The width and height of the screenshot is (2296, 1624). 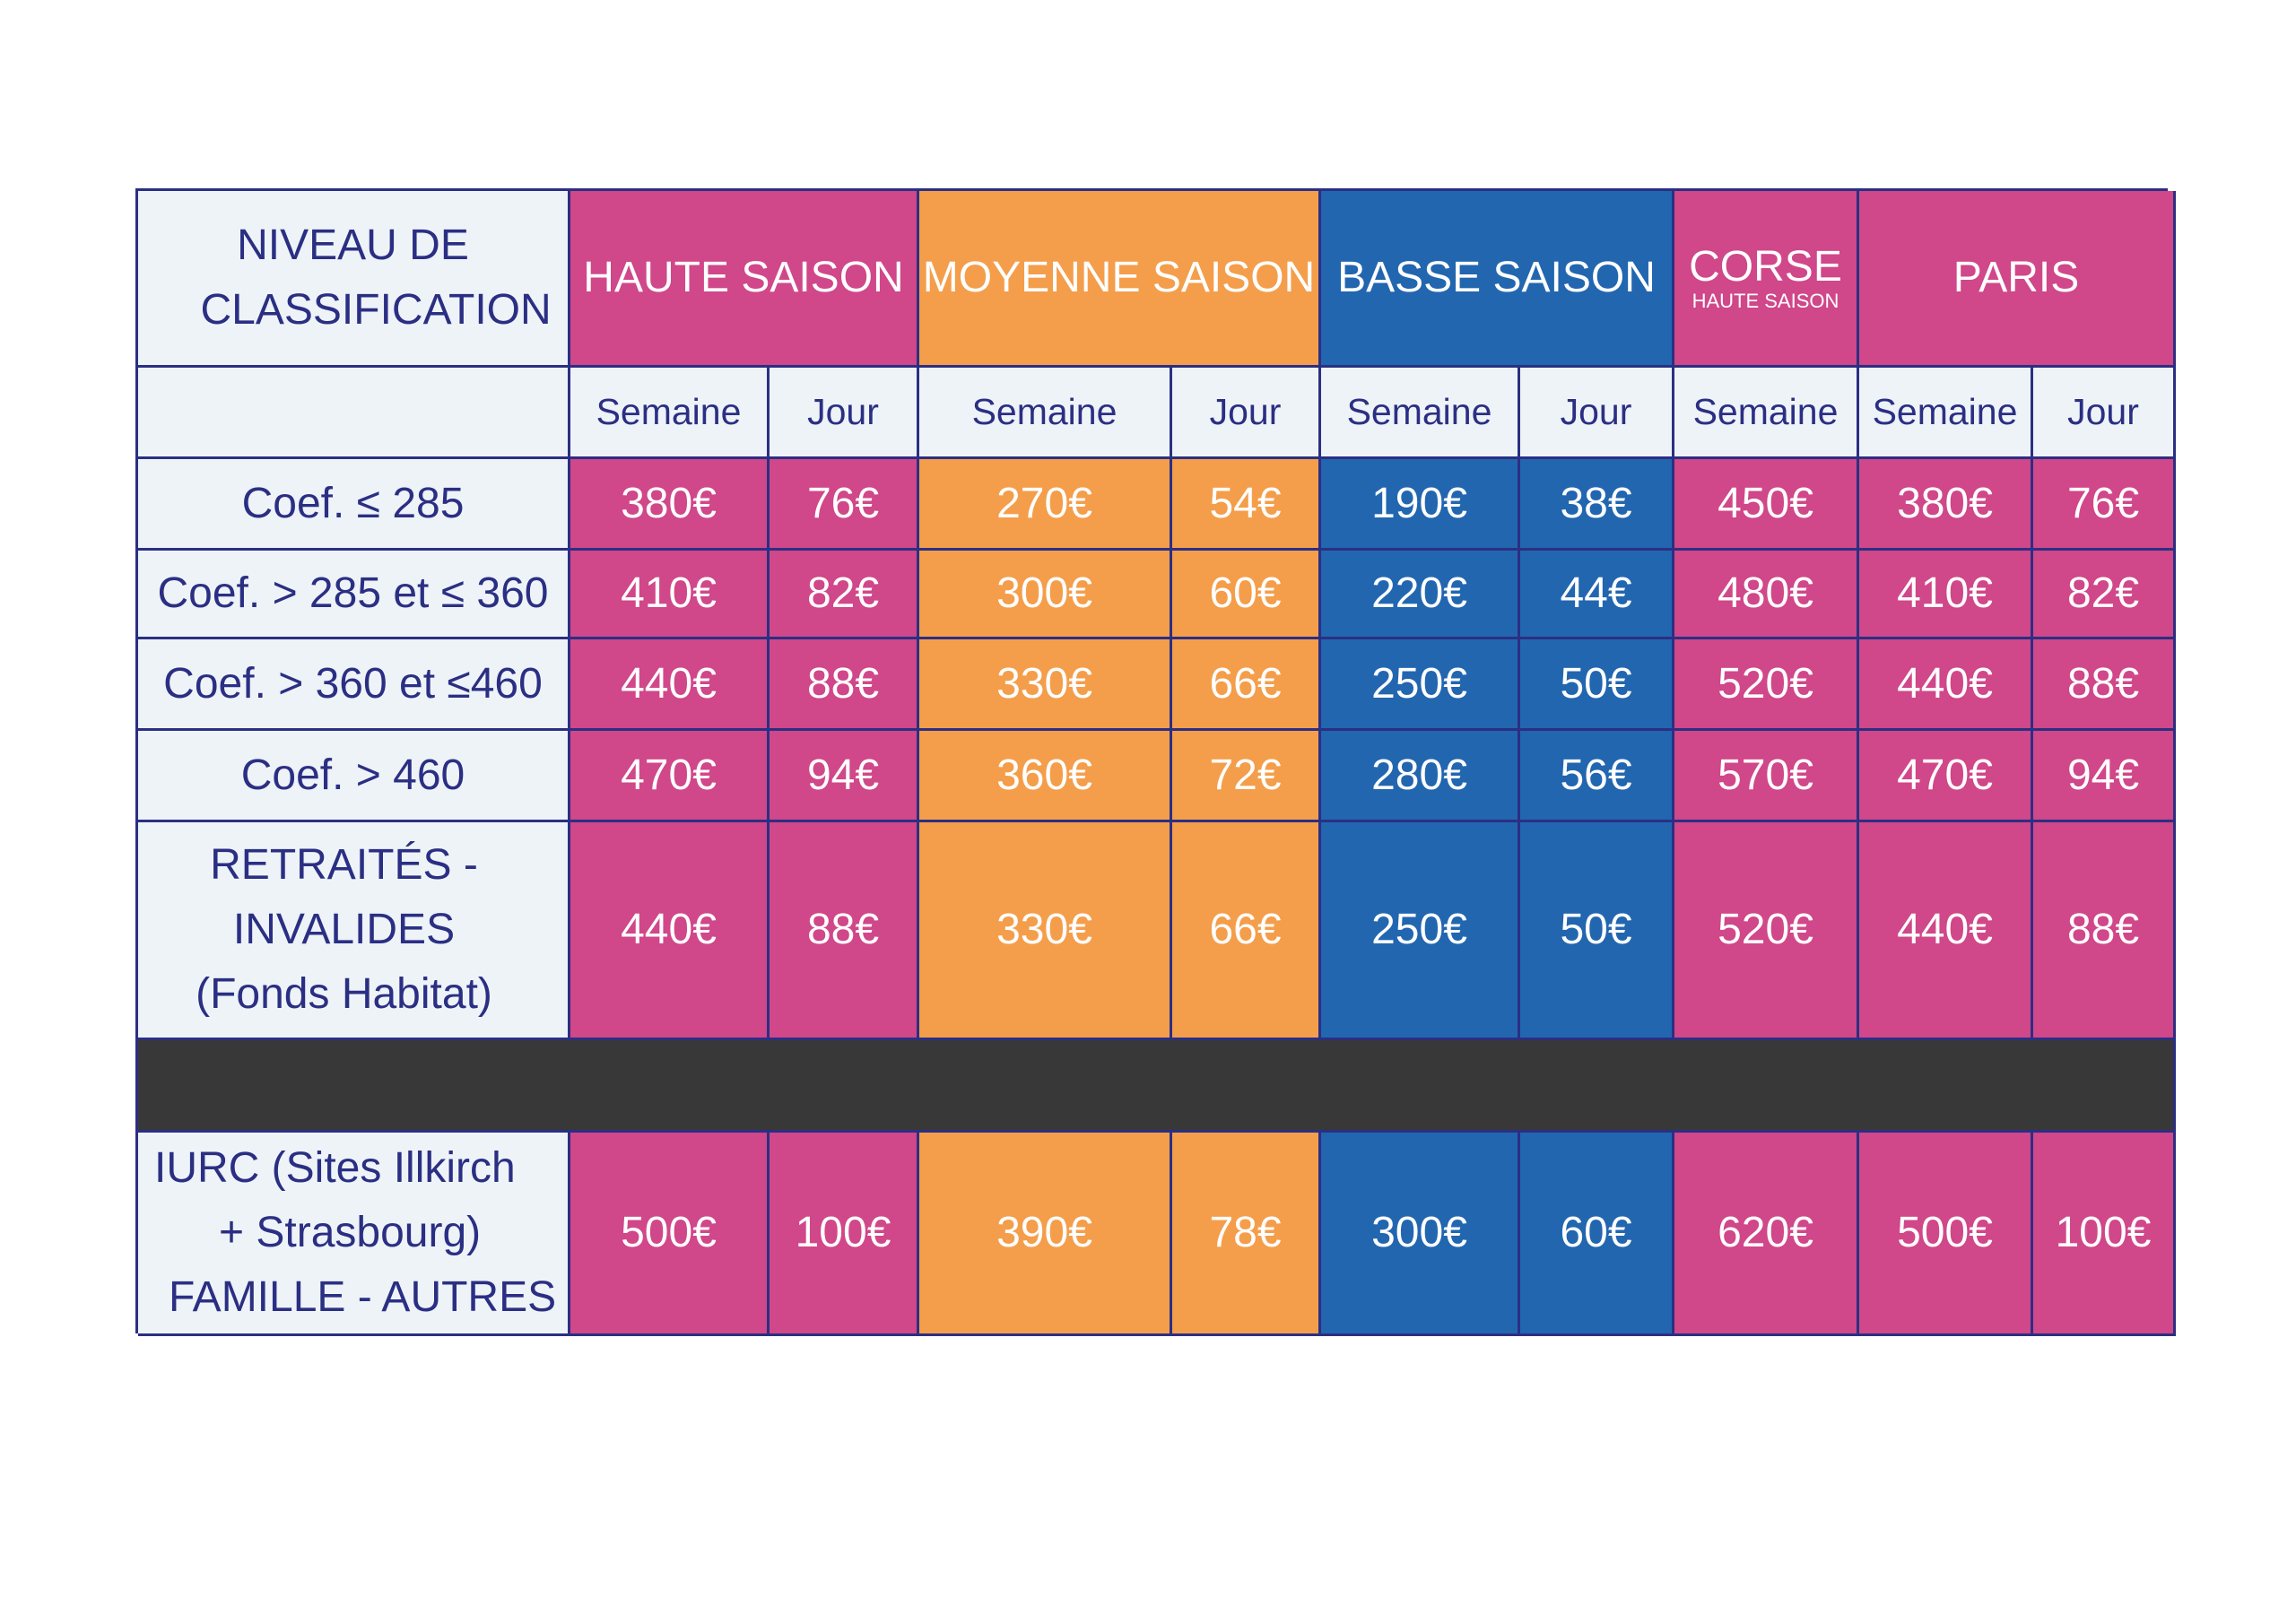 What do you see at coordinates (354, 413) in the screenshot?
I see `subheader-empty-cell` at bounding box center [354, 413].